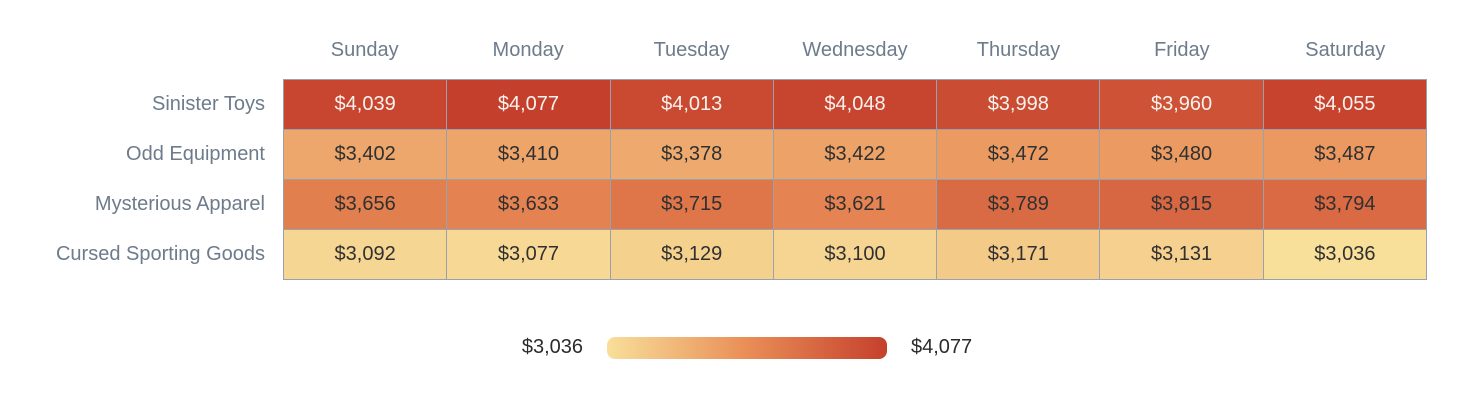 The height and width of the screenshot is (412, 1470). I want to click on row-label: Cursed Sporting Goods, so click(160, 253).